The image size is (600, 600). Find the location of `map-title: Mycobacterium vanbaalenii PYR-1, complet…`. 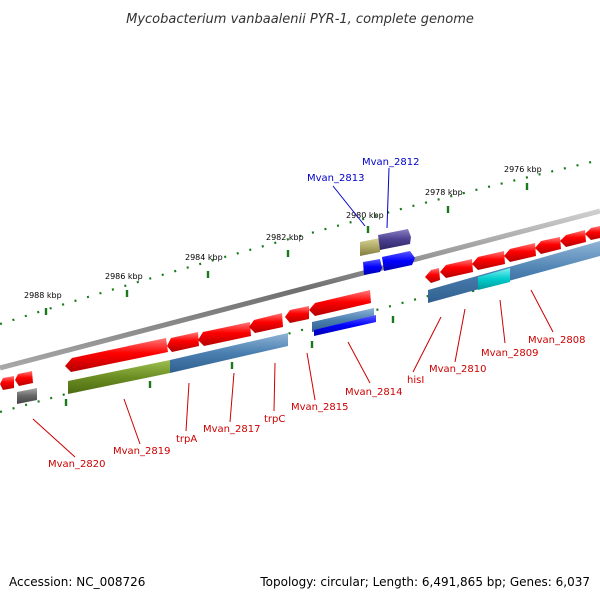

map-title: Mycobacterium vanbaalenii PYR-1, complet… is located at coordinates (300, 19).